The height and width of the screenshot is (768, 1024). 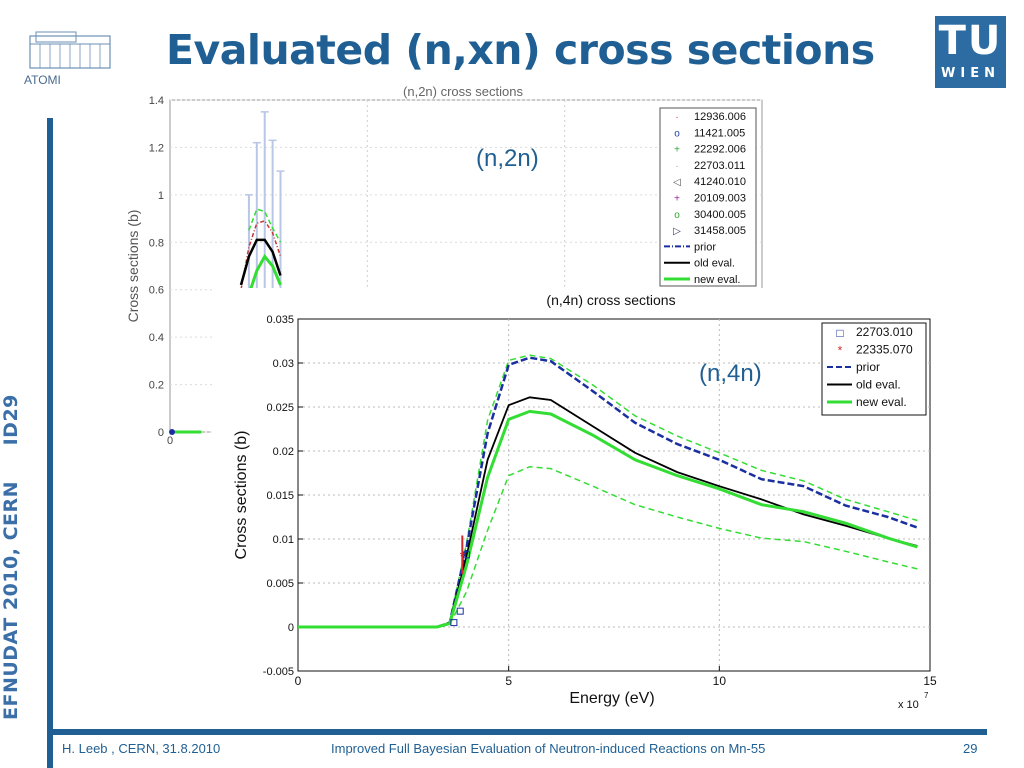 I want to click on n4n-x-axis-label: Energy (eV), so click(x=611, y=698).